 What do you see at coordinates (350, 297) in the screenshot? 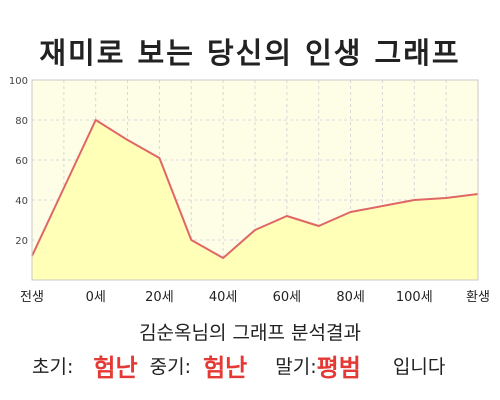
I see `x-tick-label: 80세` at bounding box center [350, 297].